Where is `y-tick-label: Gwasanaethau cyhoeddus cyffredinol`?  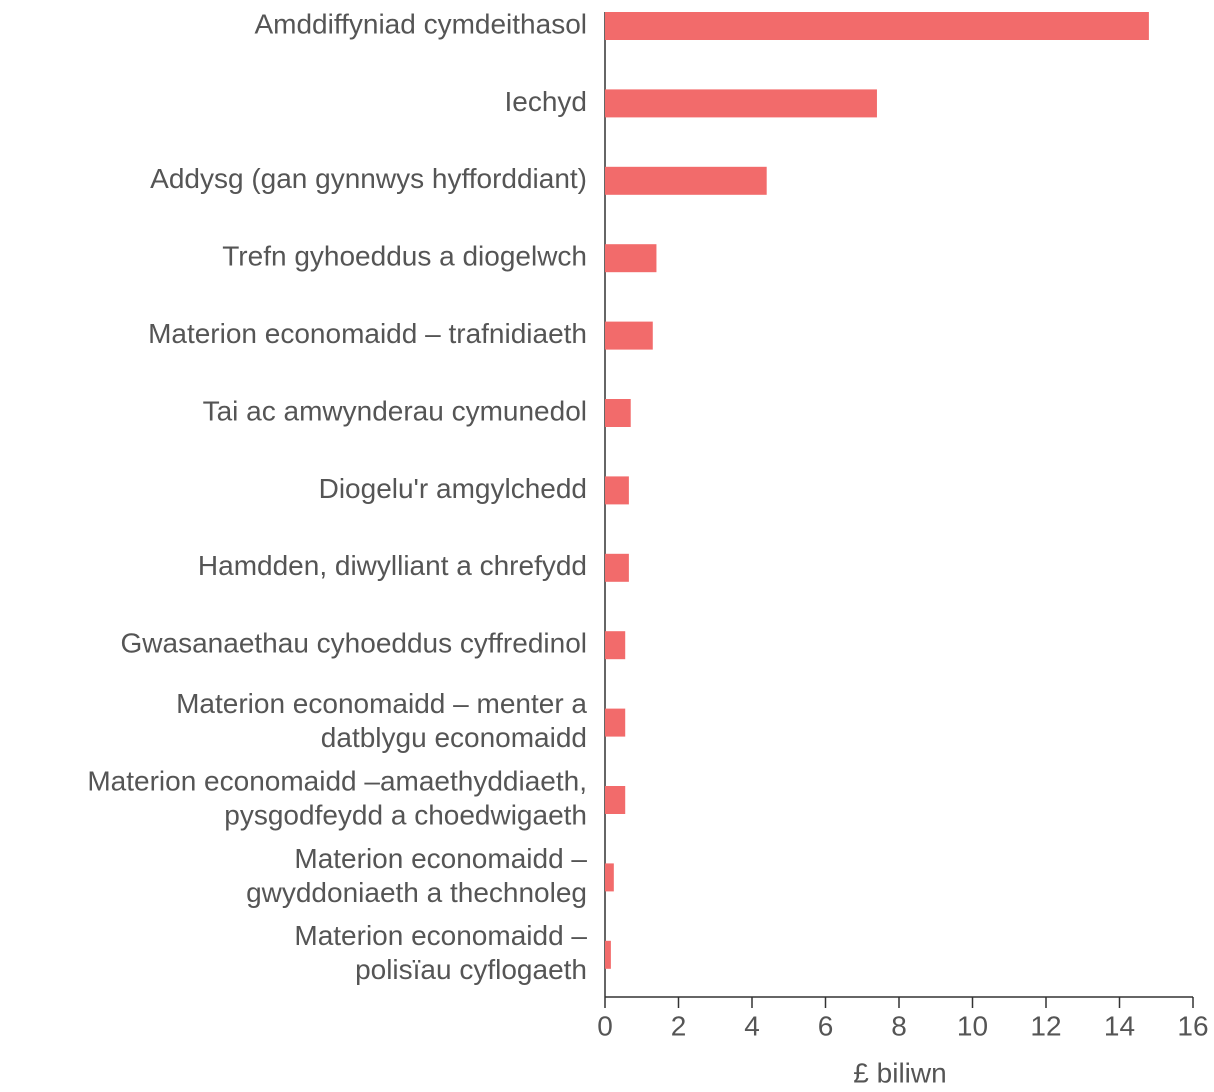
y-tick-label: Gwasanaethau cyhoeddus cyffredinol is located at coordinates (354, 643).